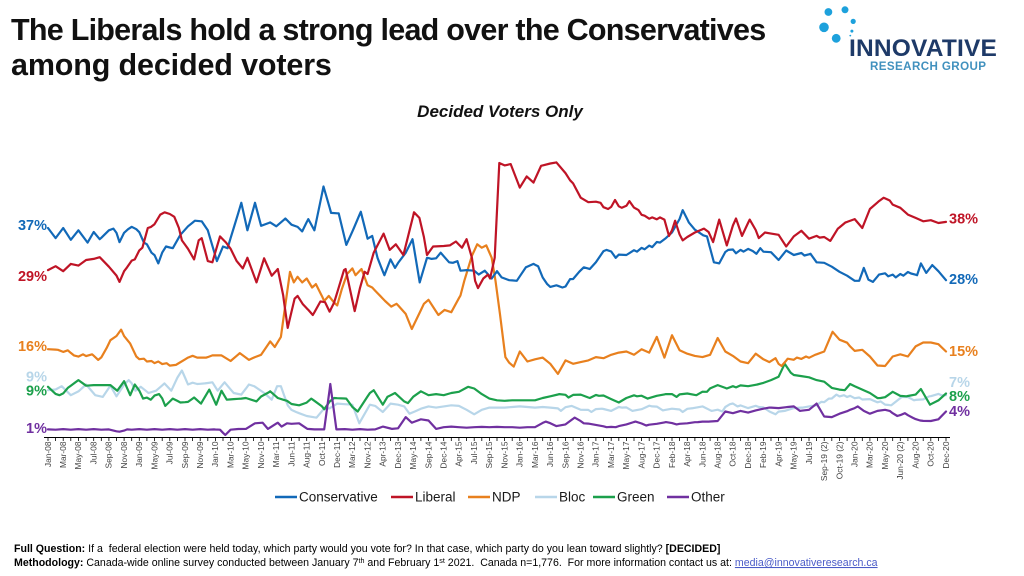  What do you see at coordinates (708, 497) in the screenshot?
I see `svg-text: Other` at bounding box center [708, 497].